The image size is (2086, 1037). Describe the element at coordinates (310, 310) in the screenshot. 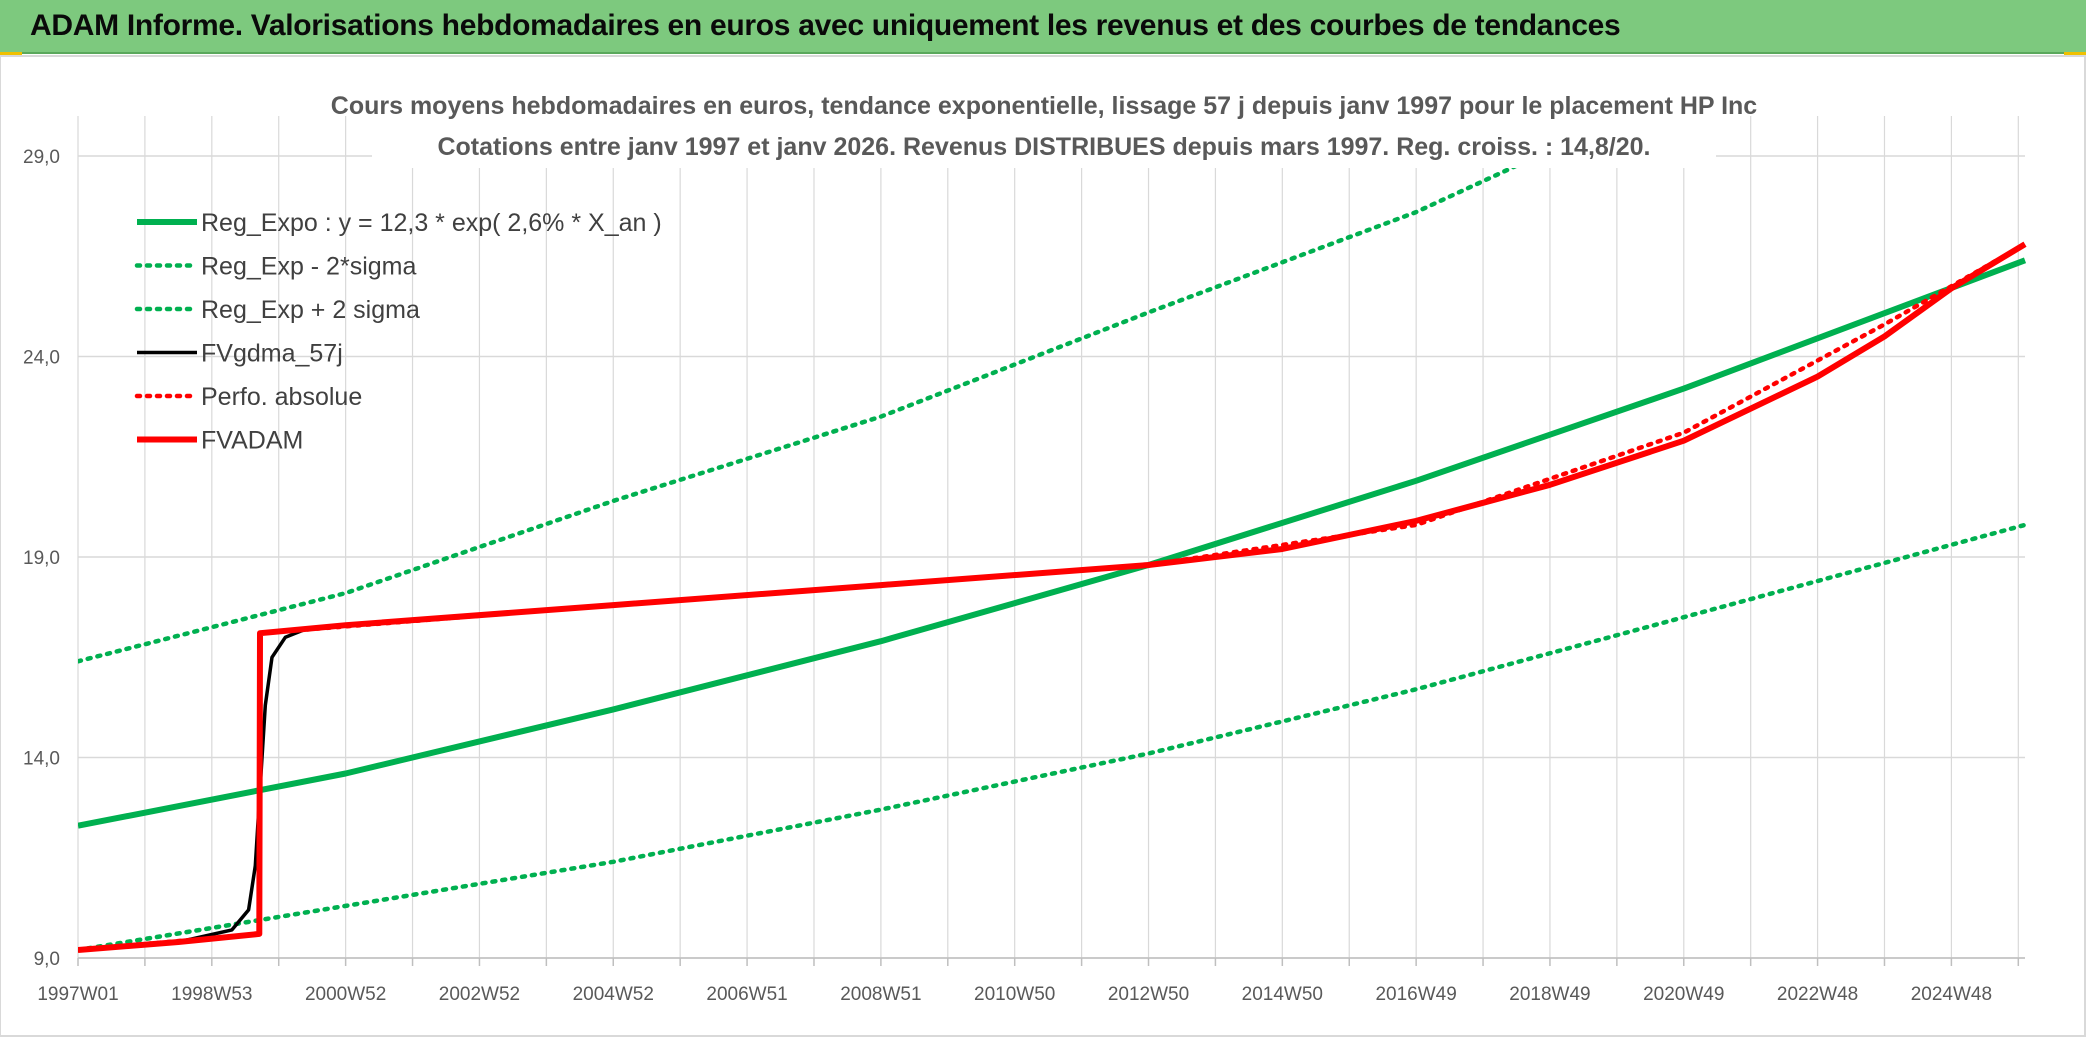

I see `legend-label: Reg_Exp + 2 sigma` at that location.